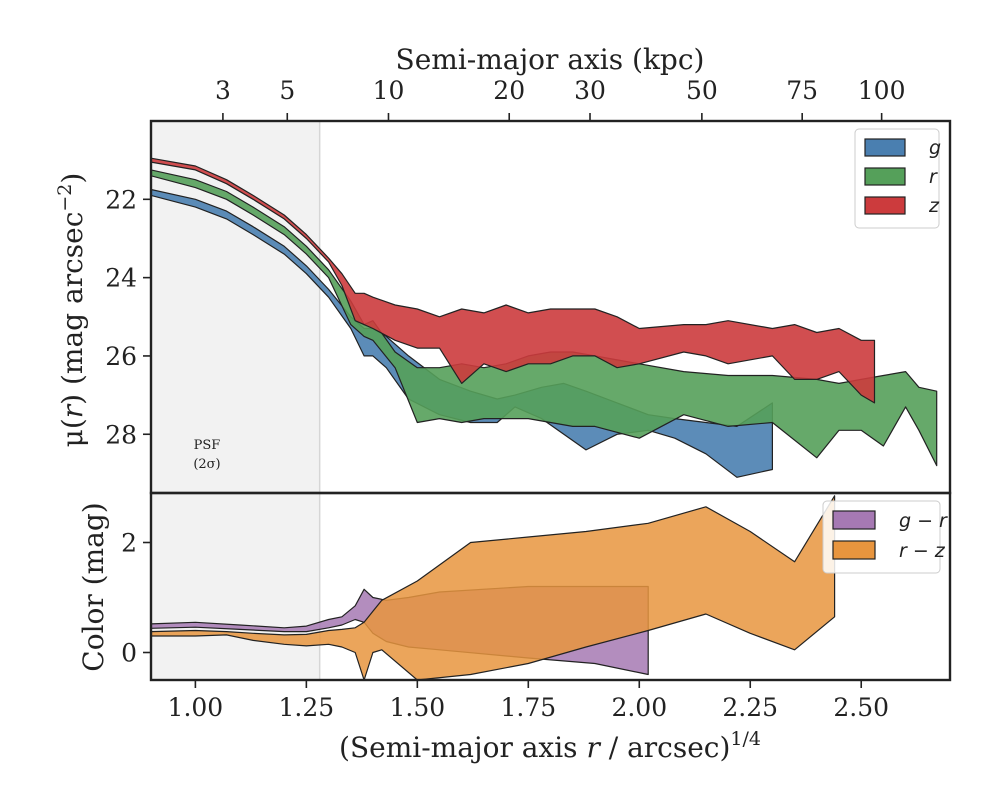 Image resolution: width=1000 pixels, height=800 pixels. I want to click on top-x-tick-label: 5, so click(287, 90).